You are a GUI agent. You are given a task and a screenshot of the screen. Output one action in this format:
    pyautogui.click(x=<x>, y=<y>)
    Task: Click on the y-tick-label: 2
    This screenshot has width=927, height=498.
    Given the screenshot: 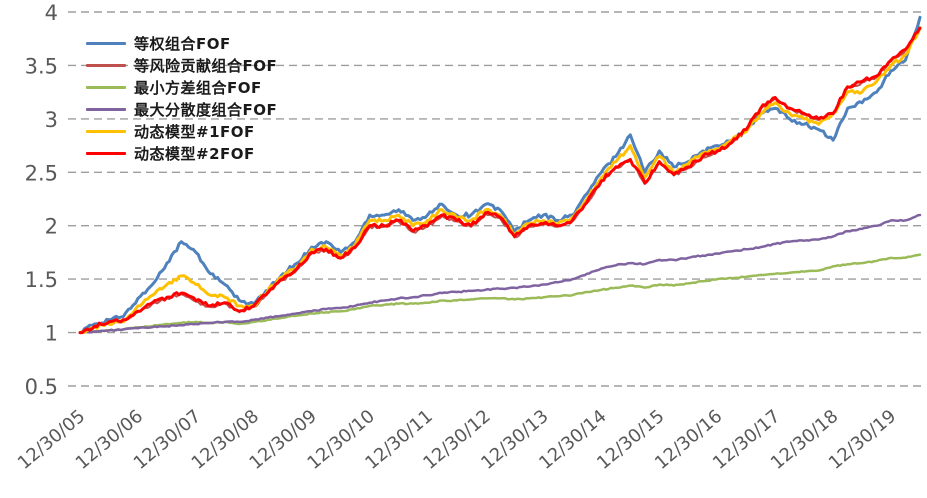 What is the action you would take?
    pyautogui.click(x=51, y=227)
    